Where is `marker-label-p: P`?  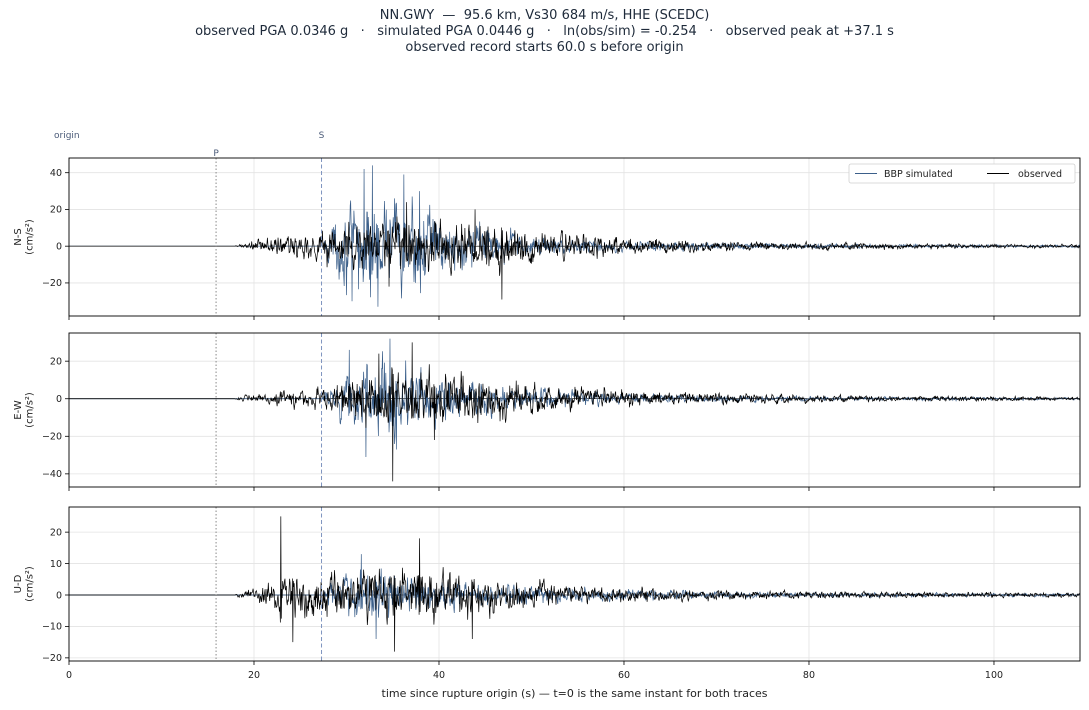 marker-label-p: P is located at coordinates (216, 154).